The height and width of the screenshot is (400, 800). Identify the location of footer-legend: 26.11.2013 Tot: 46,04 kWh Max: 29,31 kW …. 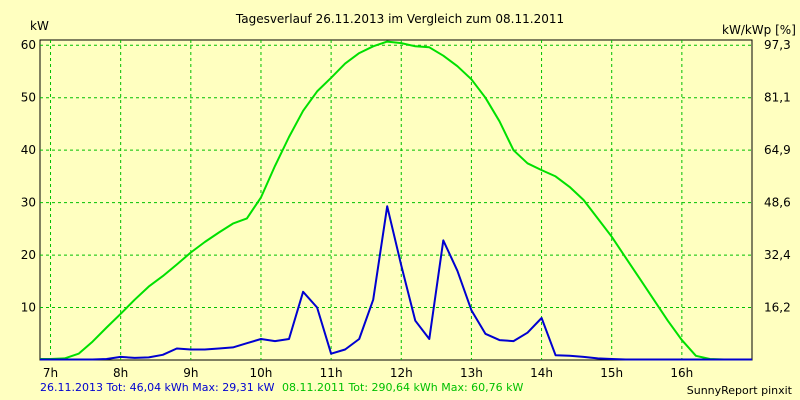
(282, 387).